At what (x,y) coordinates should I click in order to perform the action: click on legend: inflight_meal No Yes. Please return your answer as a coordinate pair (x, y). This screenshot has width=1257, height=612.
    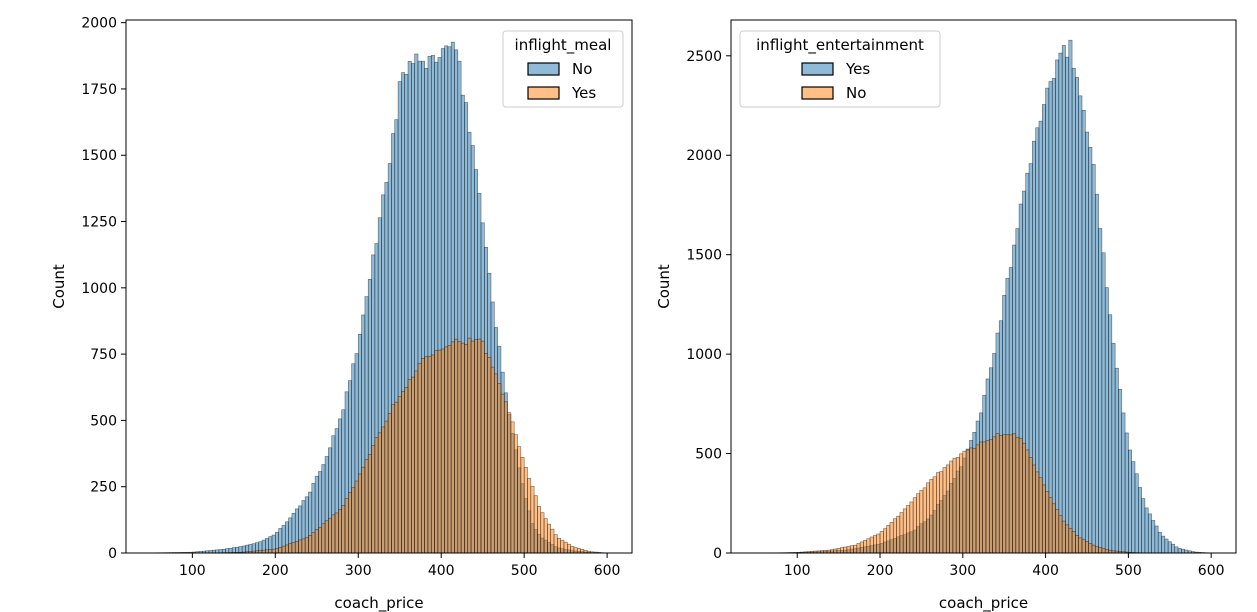
    Looking at the image, I should click on (563, 69).